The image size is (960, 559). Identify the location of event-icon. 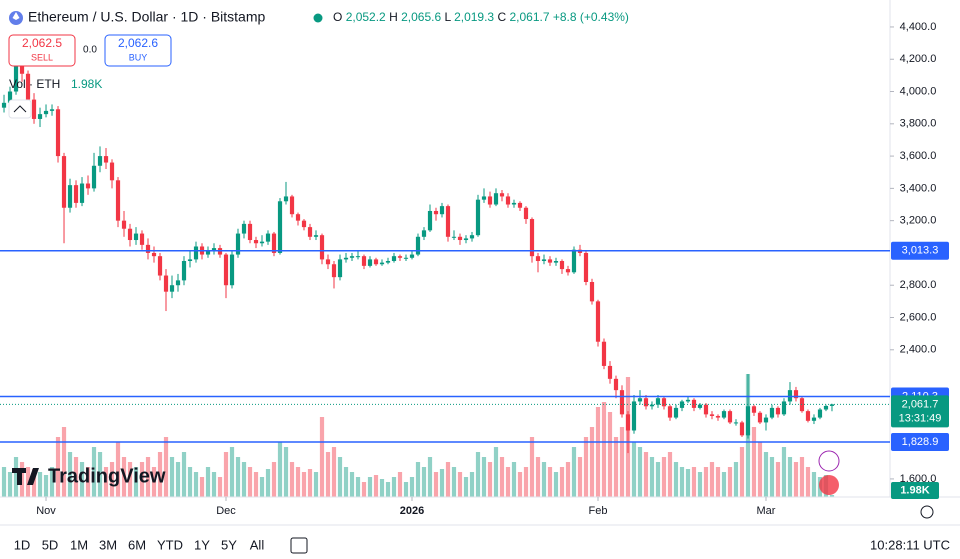
(829, 461).